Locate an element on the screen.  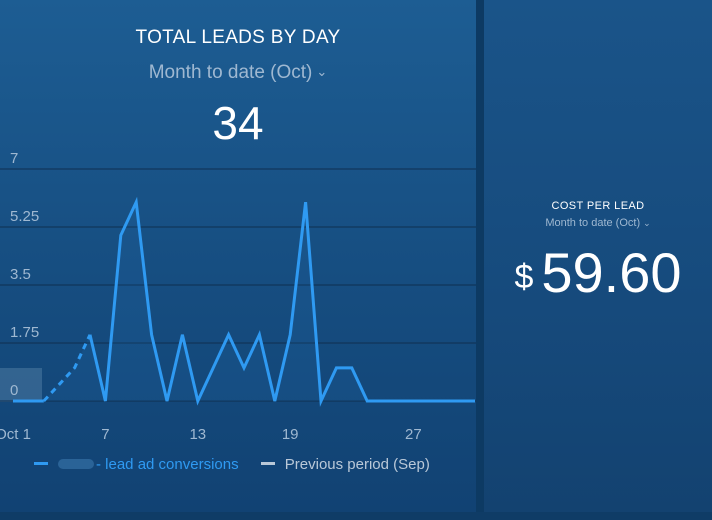
cost-period-selector: Month to date (Oct) ⌄ is located at coordinates (598, 223).